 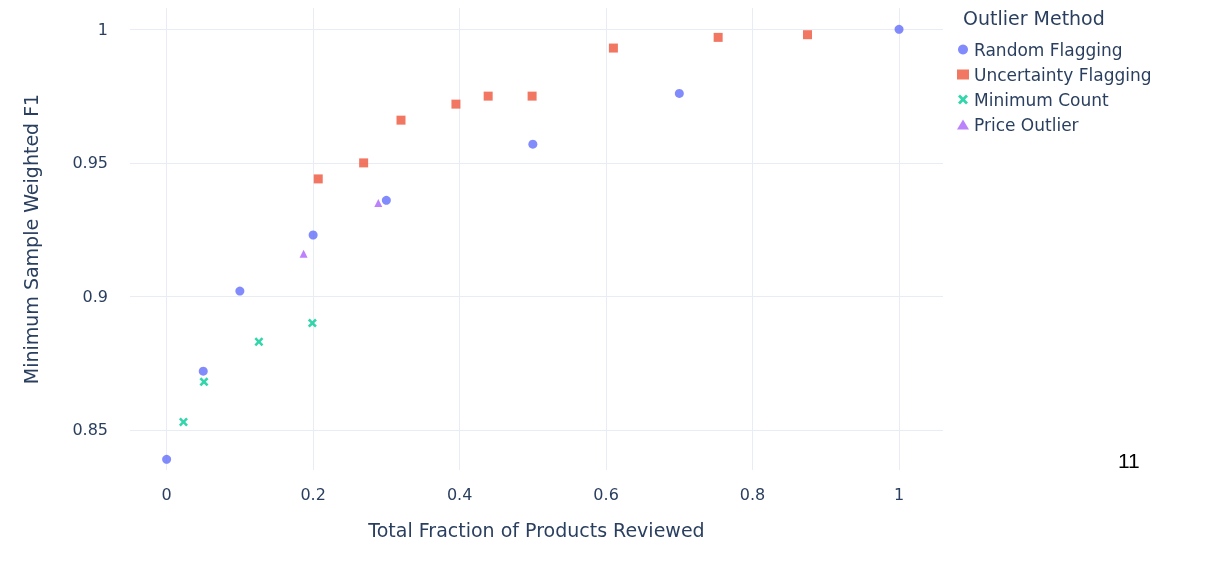 I want to click on legend-title: Outlier Method, so click(x=1034, y=17).